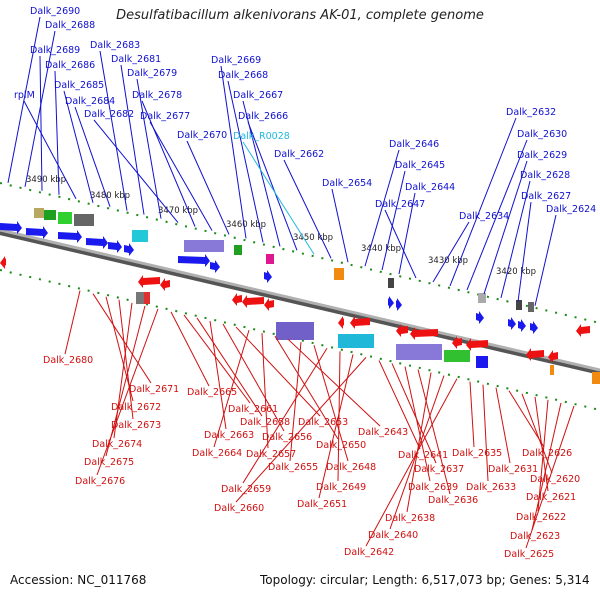  What do you see at coordinates (154, 389) in the screenshot?
I see `gene-label: Dalk_2671` at bounding box center [154, 389].